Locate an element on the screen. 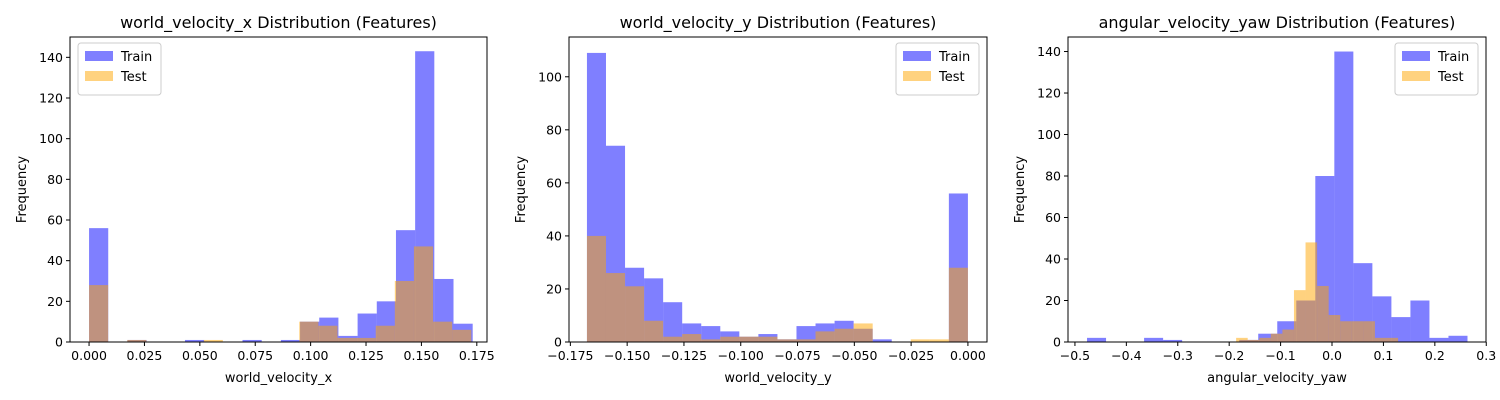 Image resolution: width=1500 pixels, height=400 pixels. x-tick-label: −0.100 is located at coordinates (741, 355).